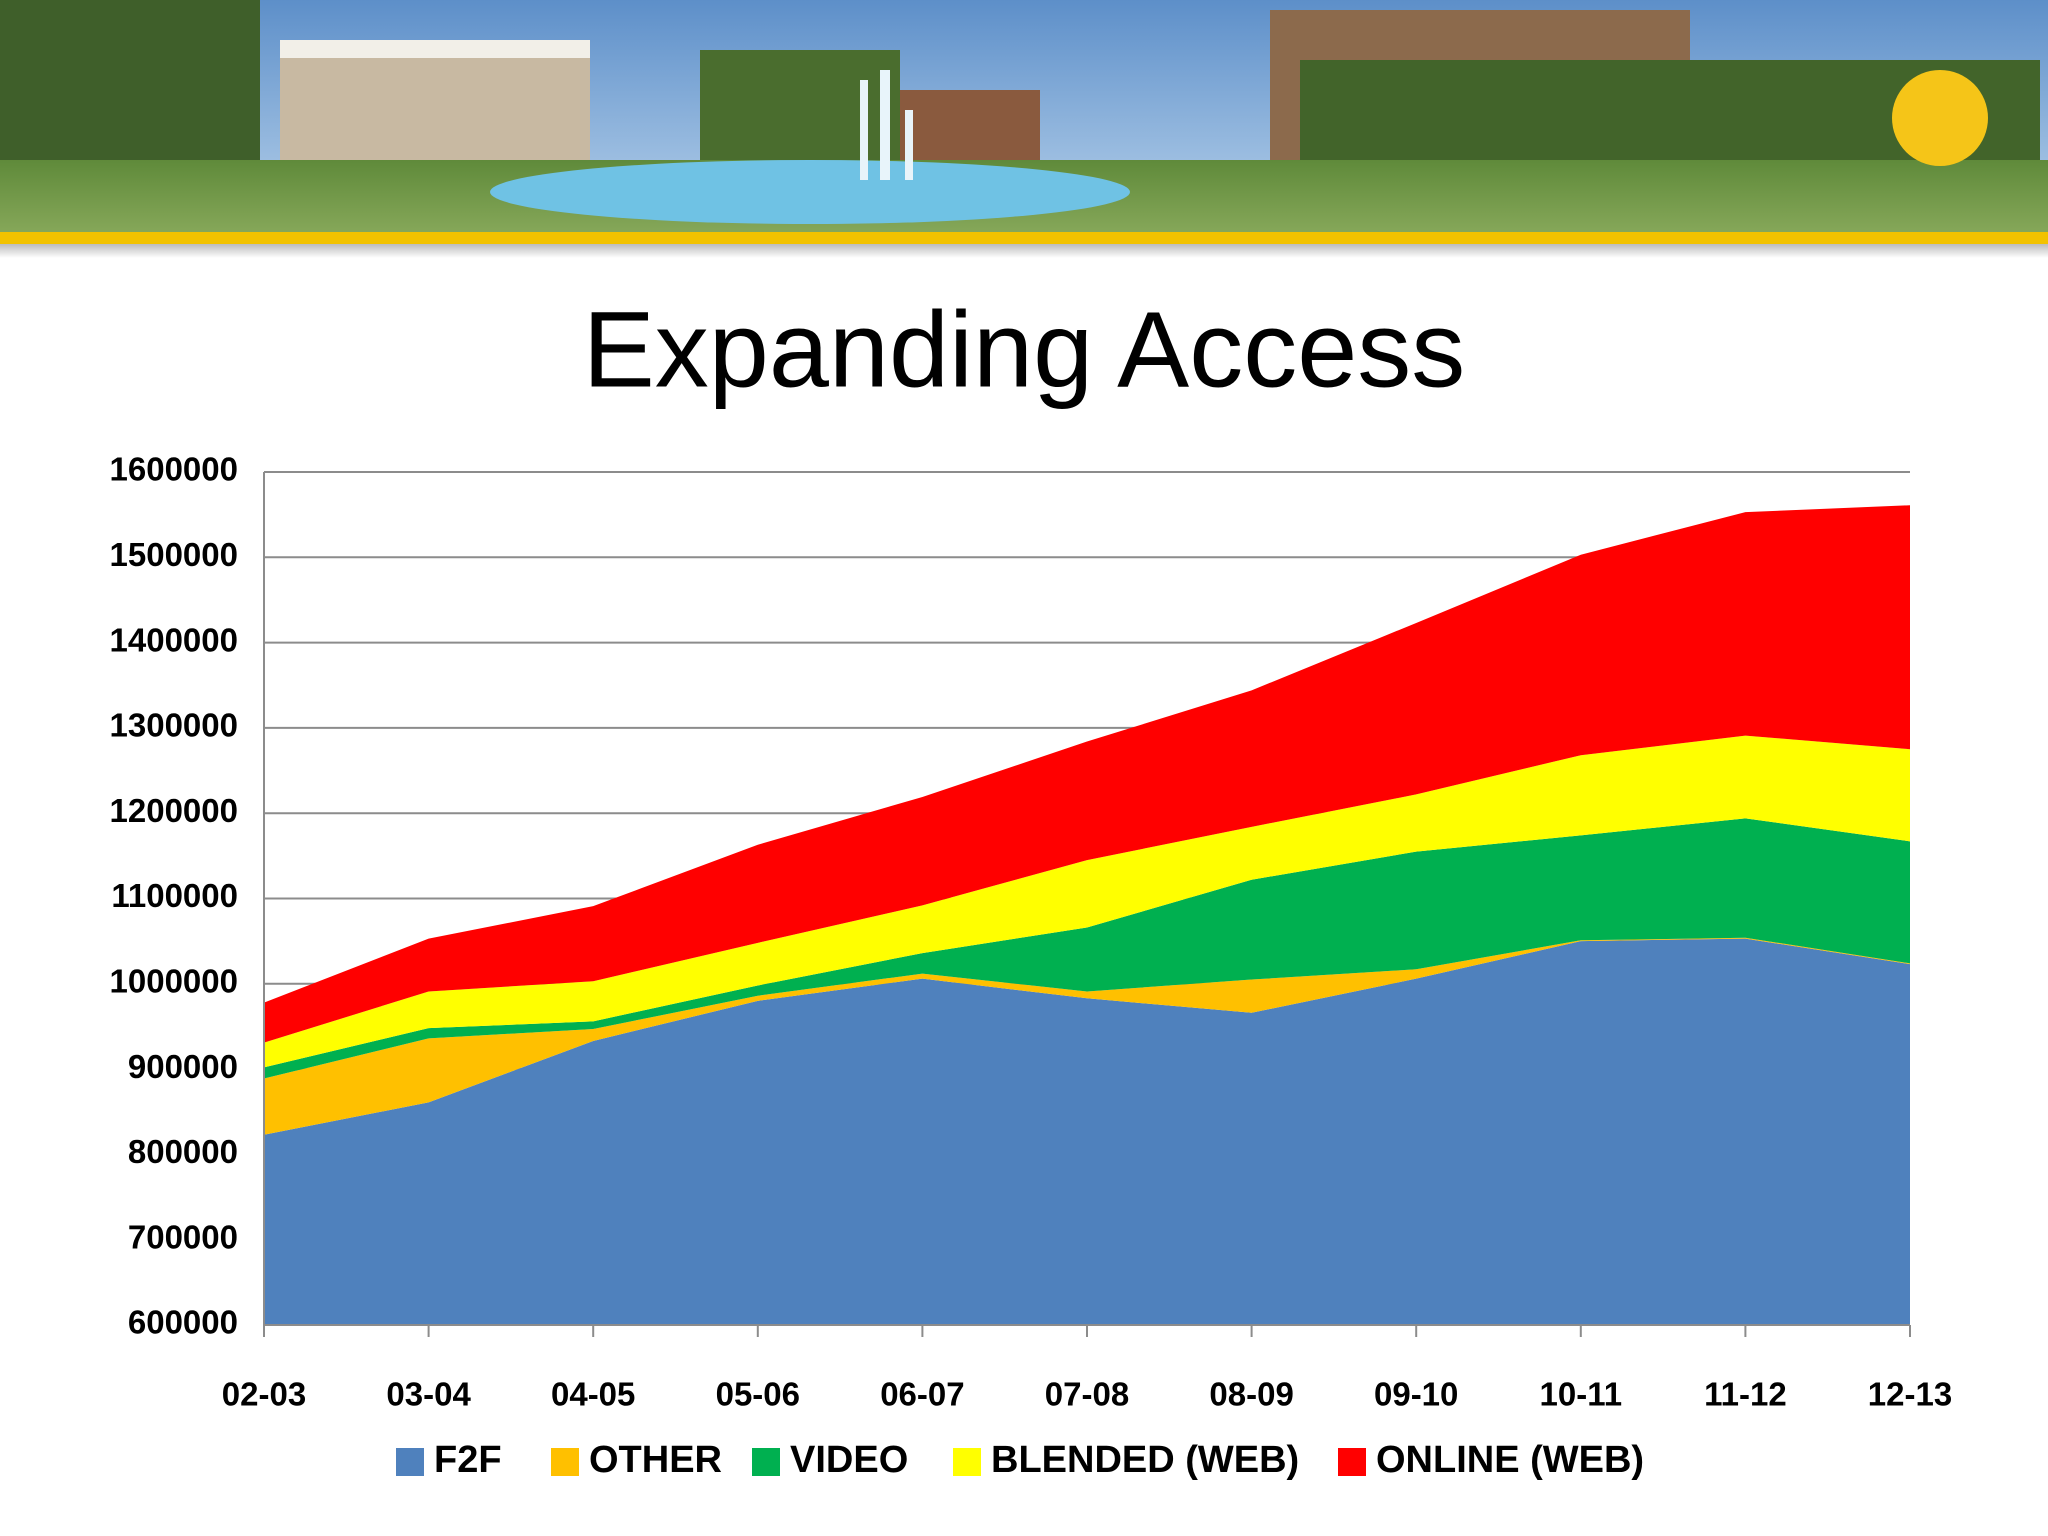 The image size is (2048, 1536). Describe the element at coordinates (922, 1394) in the screenshot. I see `x-tick-label: 06-07` at that location.